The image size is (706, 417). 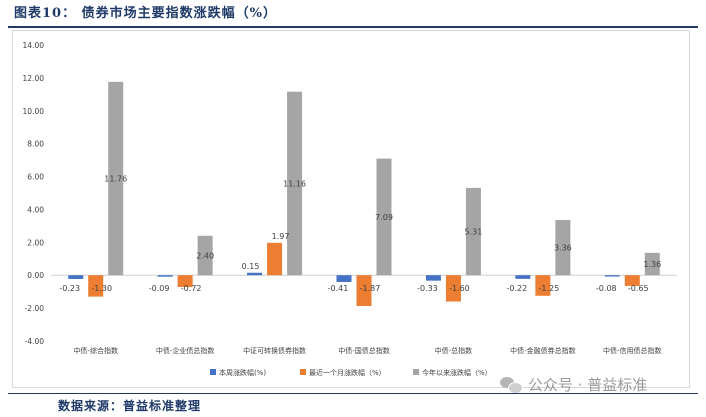 I want to click on data-label: 11.76, so click(x=115, y=179).